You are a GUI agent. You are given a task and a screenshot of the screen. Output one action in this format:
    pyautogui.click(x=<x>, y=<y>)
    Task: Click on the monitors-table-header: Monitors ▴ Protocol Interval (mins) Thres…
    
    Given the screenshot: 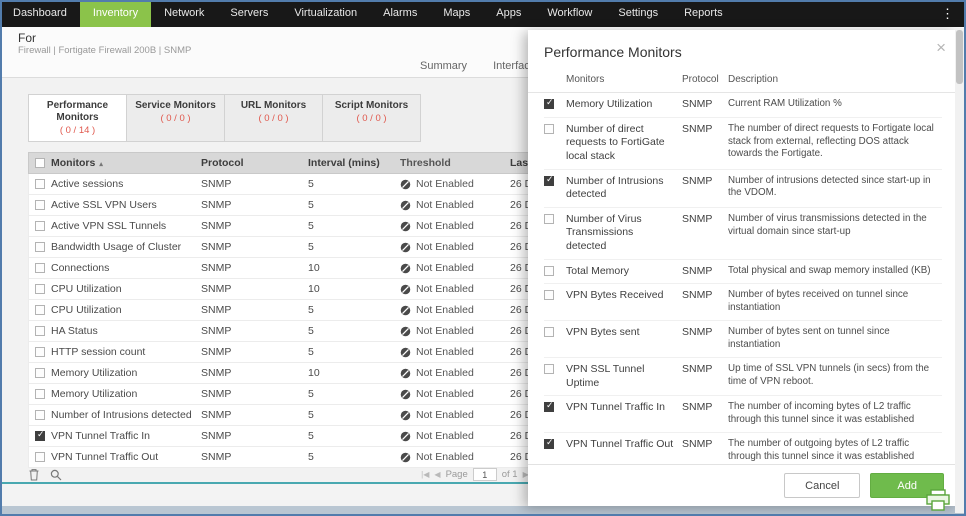 What is the action you would take?
    pyautogui.click(x=285, y=163)
    